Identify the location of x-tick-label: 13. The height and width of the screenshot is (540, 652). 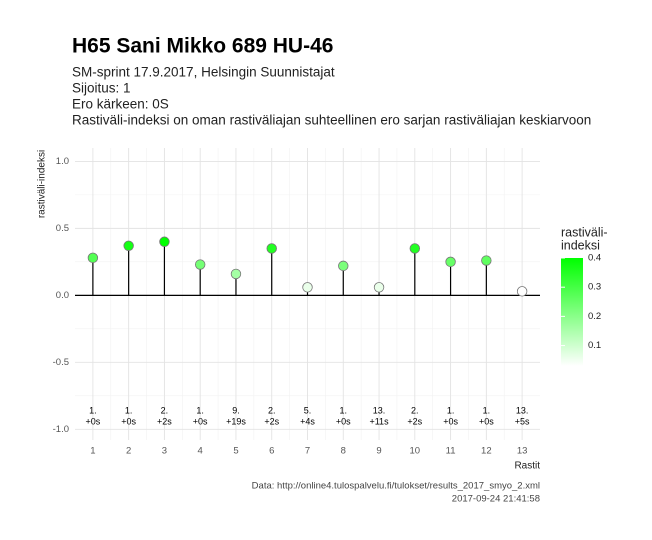
(522, 451).